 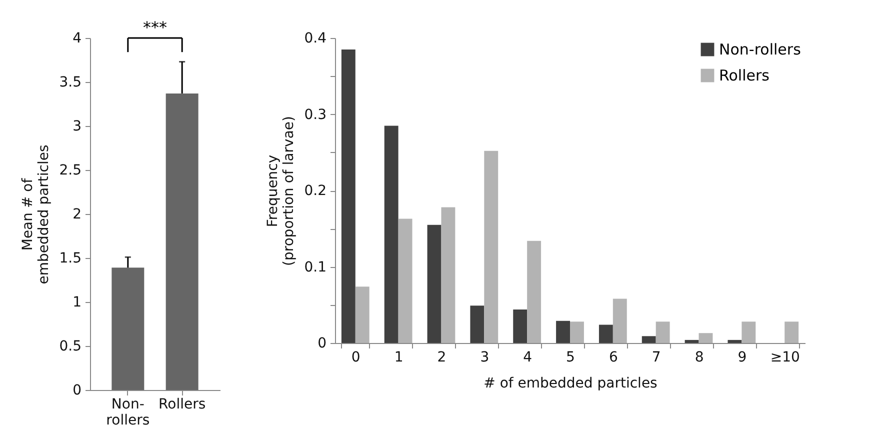 I want to click on y-tick-label: 3.5, so click(x=70, y=82).